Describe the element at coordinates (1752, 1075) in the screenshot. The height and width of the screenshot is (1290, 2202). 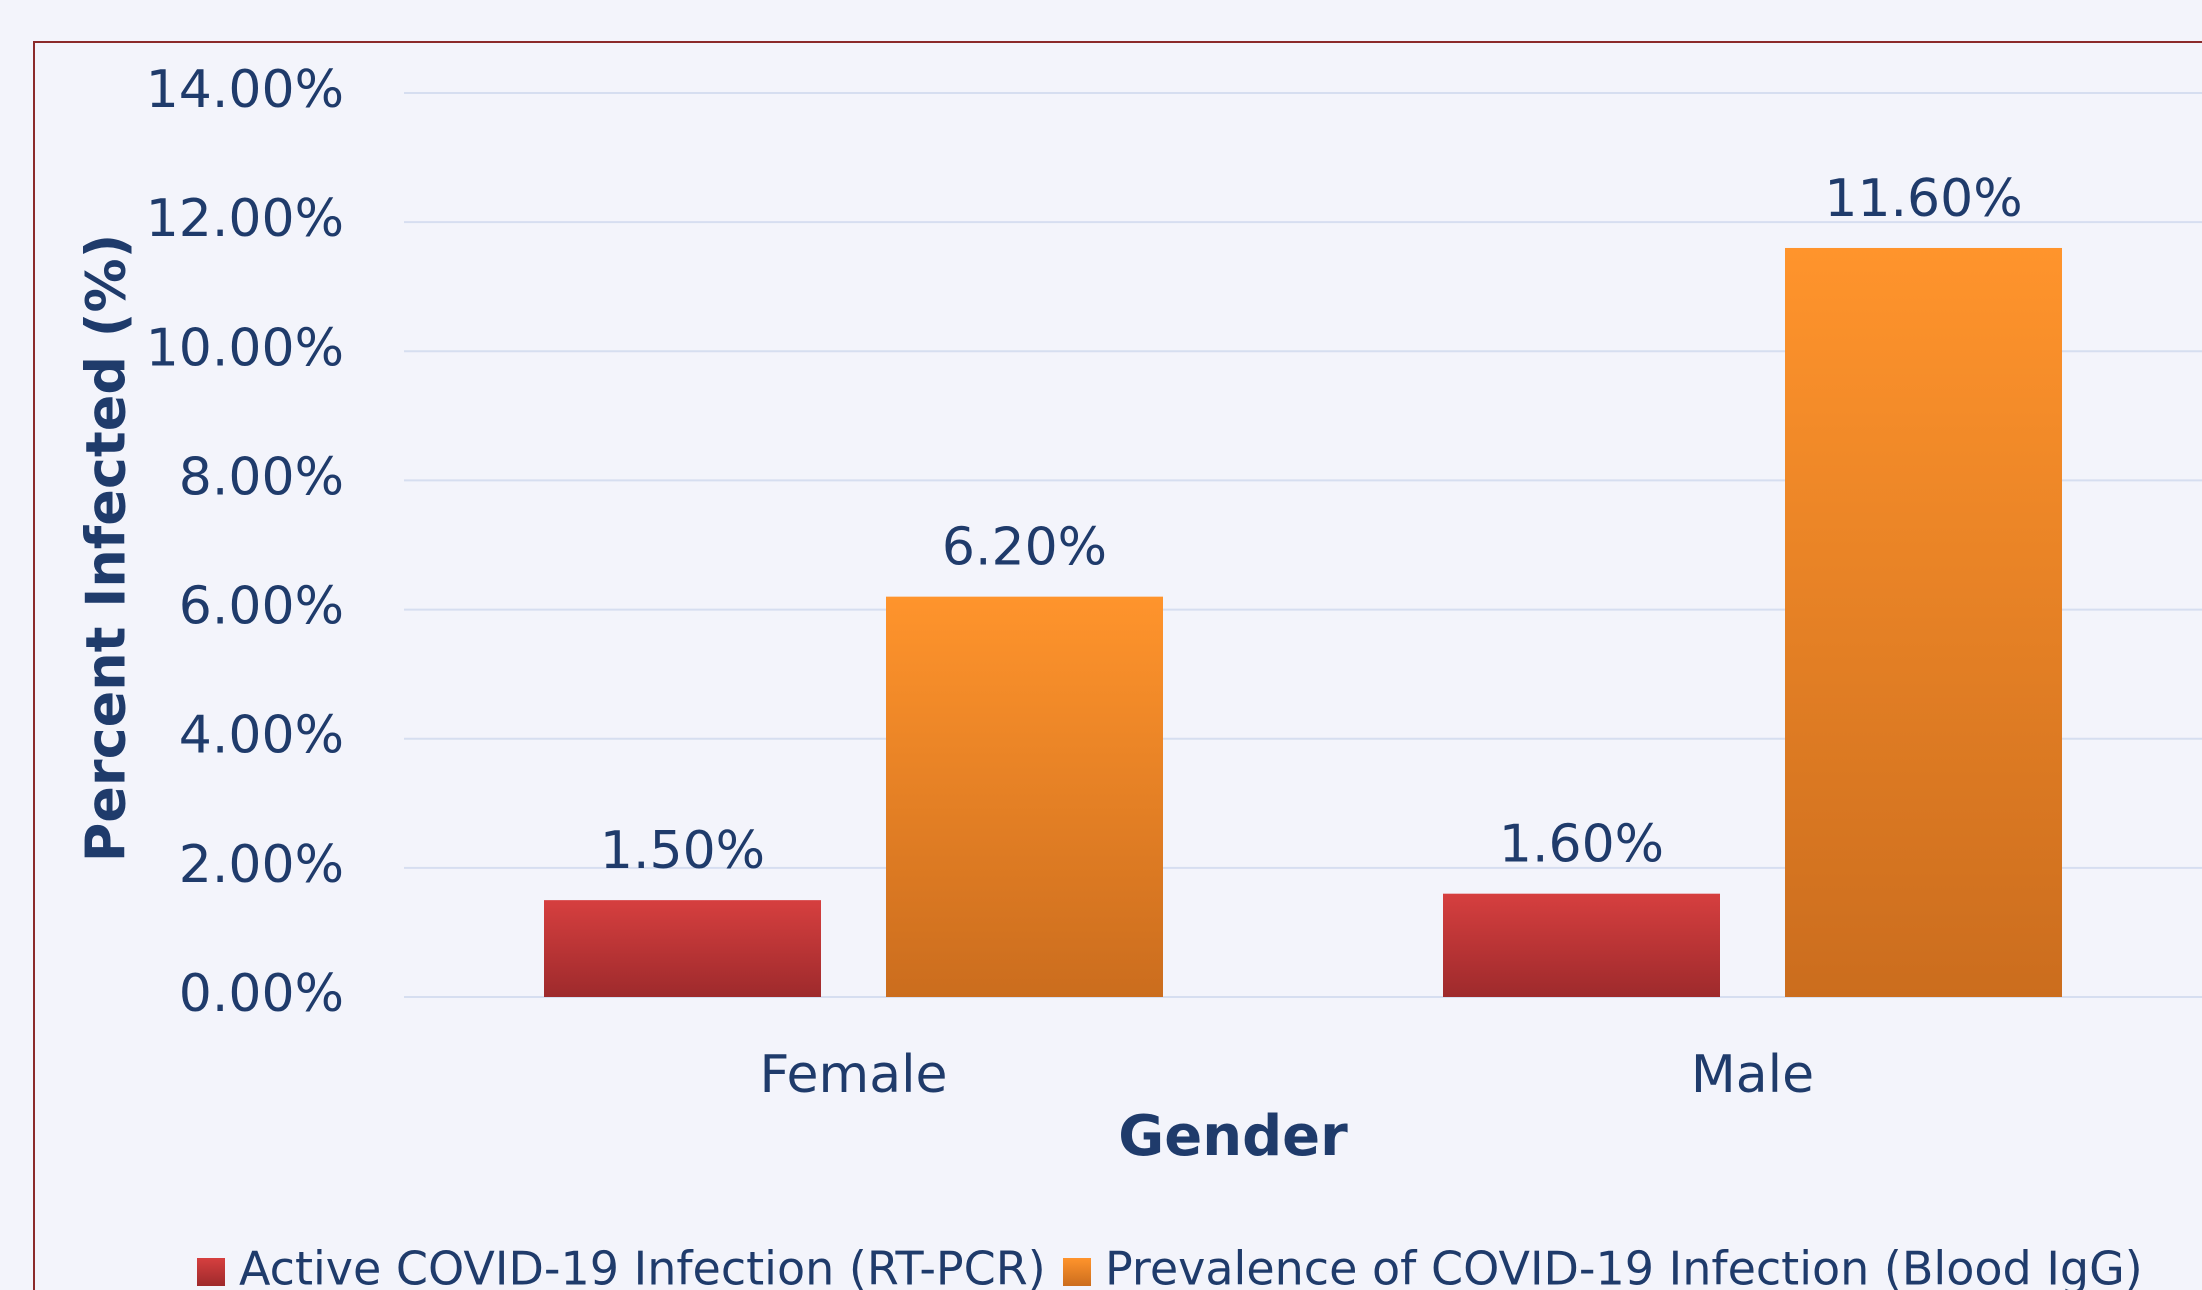
I see `x-tick-label: Male` at that location.